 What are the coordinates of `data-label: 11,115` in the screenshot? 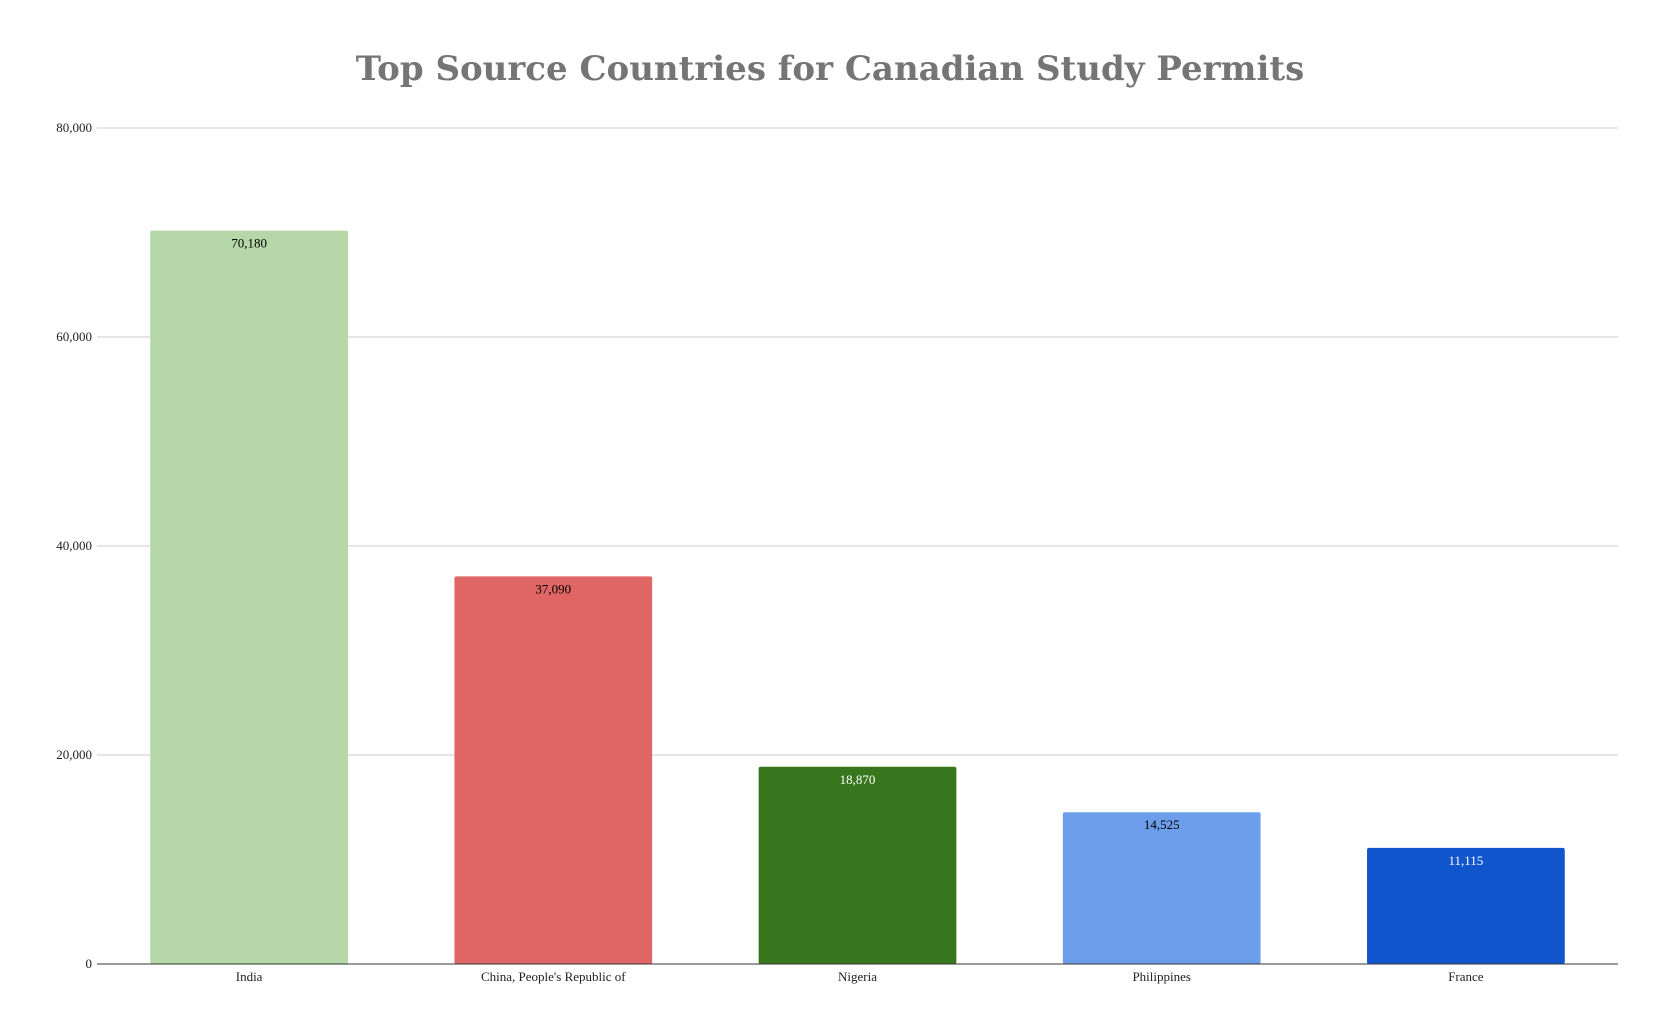 It's located at (1466, 860).